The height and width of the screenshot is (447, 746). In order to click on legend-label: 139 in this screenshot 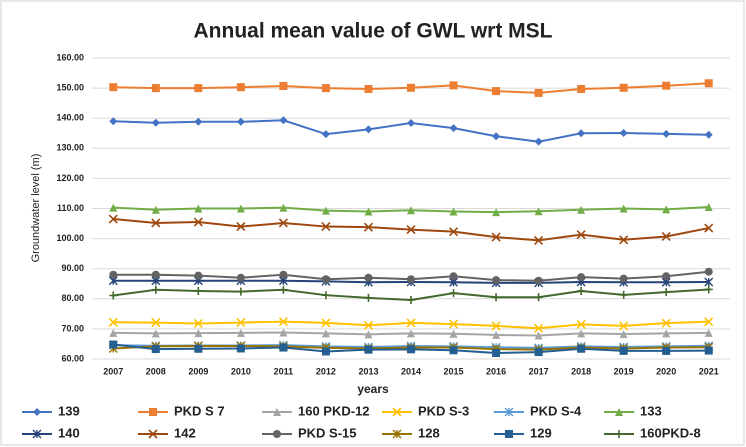, I will do `click(69, 410)`.